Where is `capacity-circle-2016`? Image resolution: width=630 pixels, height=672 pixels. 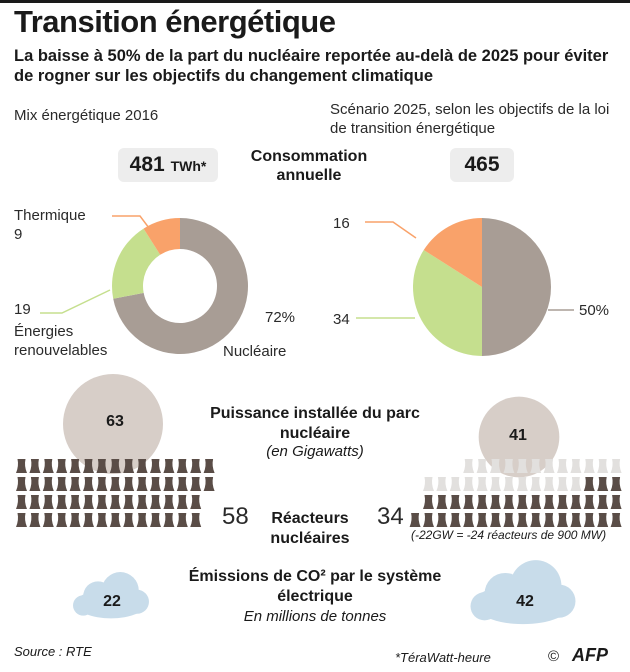 capacity-circle-2016 is located at coordinates (113, 424).